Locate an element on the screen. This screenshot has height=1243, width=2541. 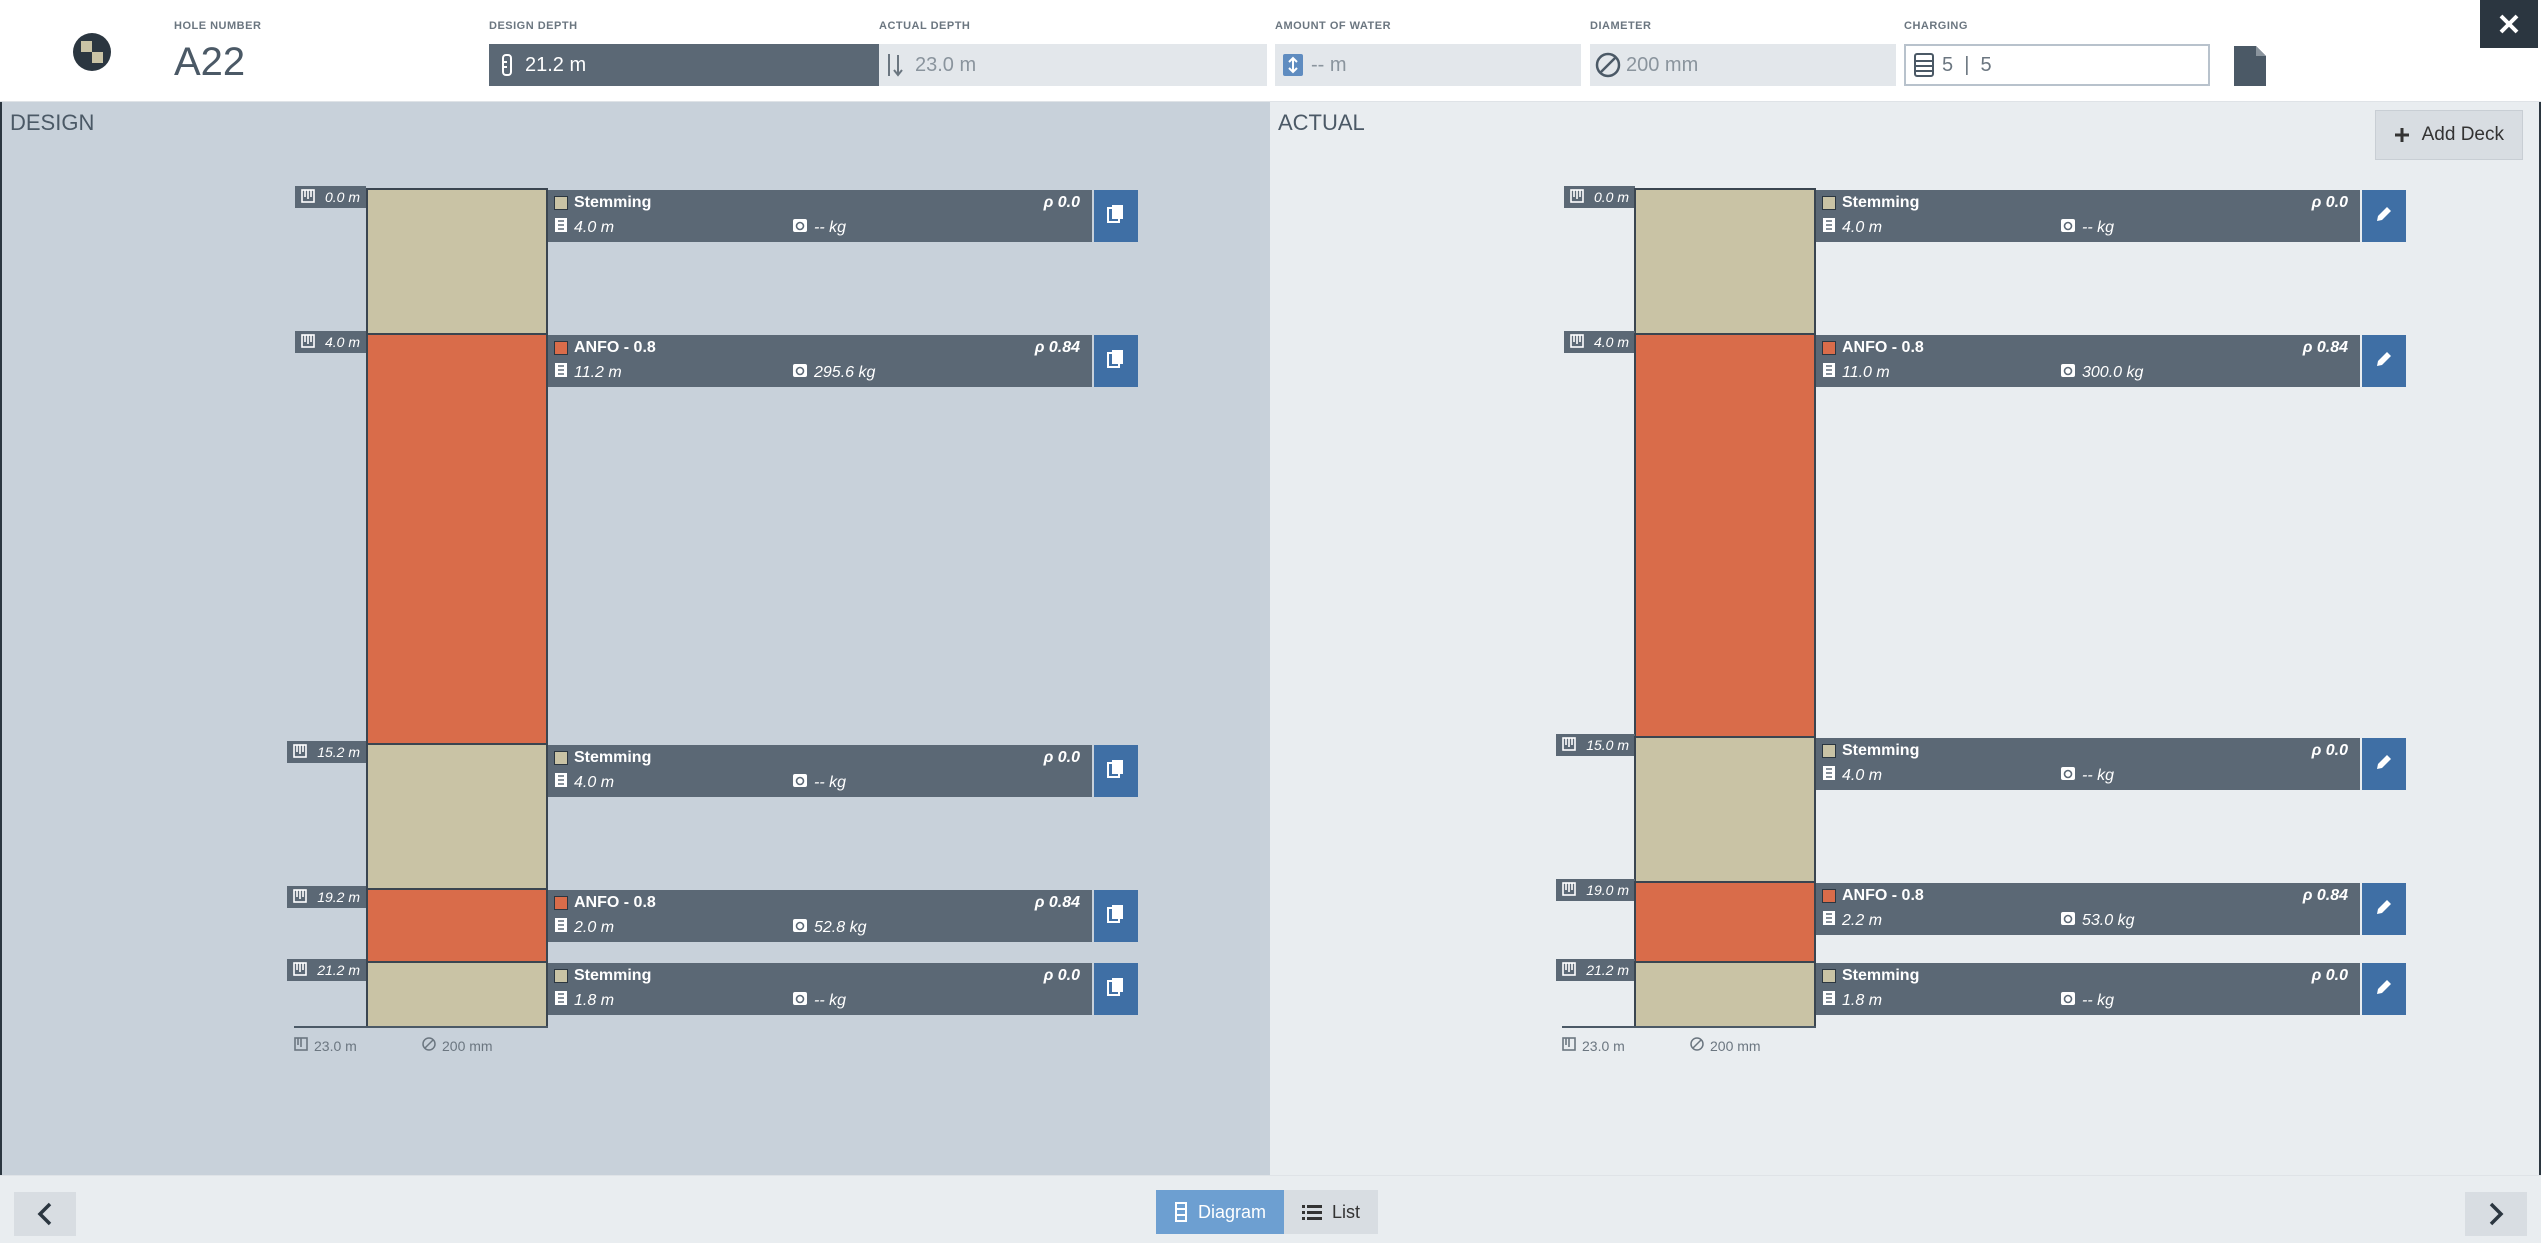
close-button is located at coordinates (2509, 24).